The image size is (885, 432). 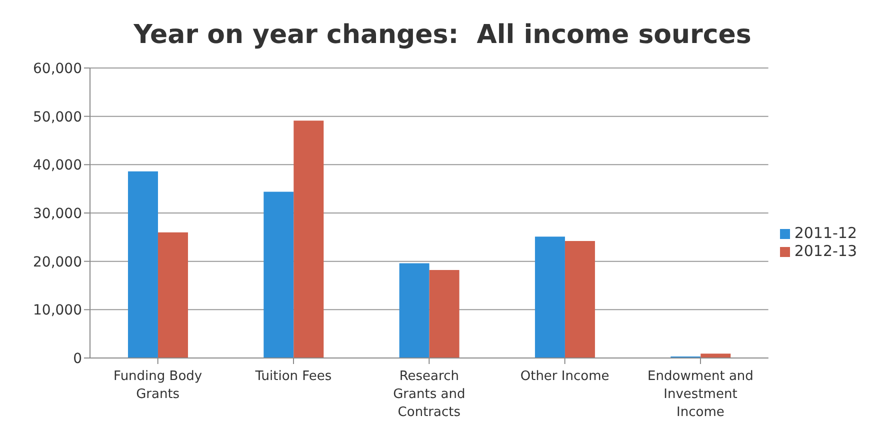 I want to click on chart-title: Year on year changes: All income sources, so click(x=442, y=35).